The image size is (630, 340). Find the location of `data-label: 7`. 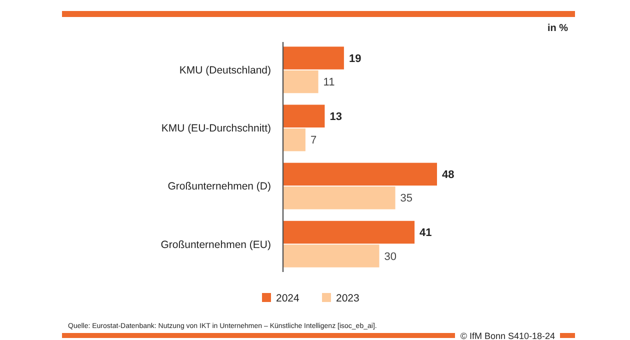

data-label: 7 is located at coordinates (313, 140).